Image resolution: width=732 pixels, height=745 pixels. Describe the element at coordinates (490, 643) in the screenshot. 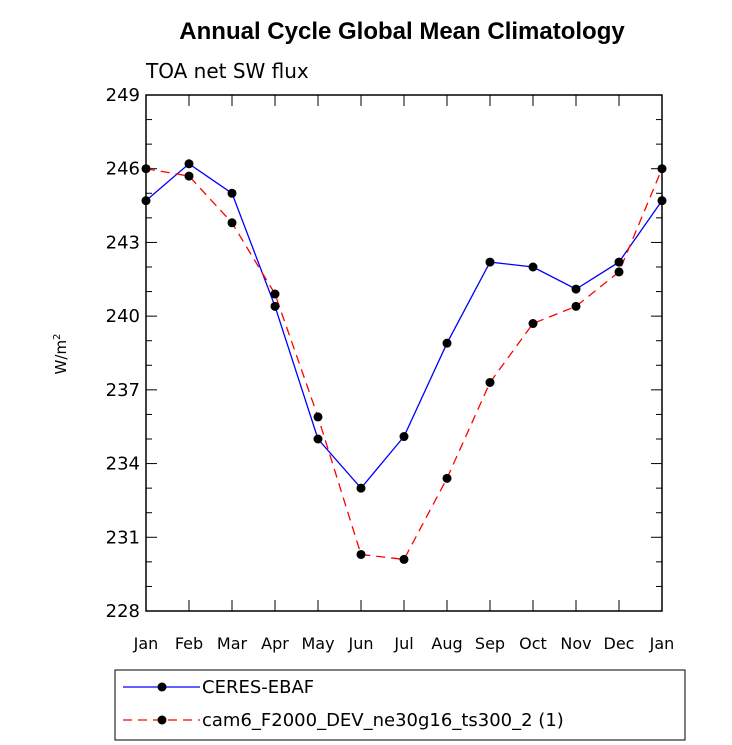

I see `x-tick-label: Sep` at that location.